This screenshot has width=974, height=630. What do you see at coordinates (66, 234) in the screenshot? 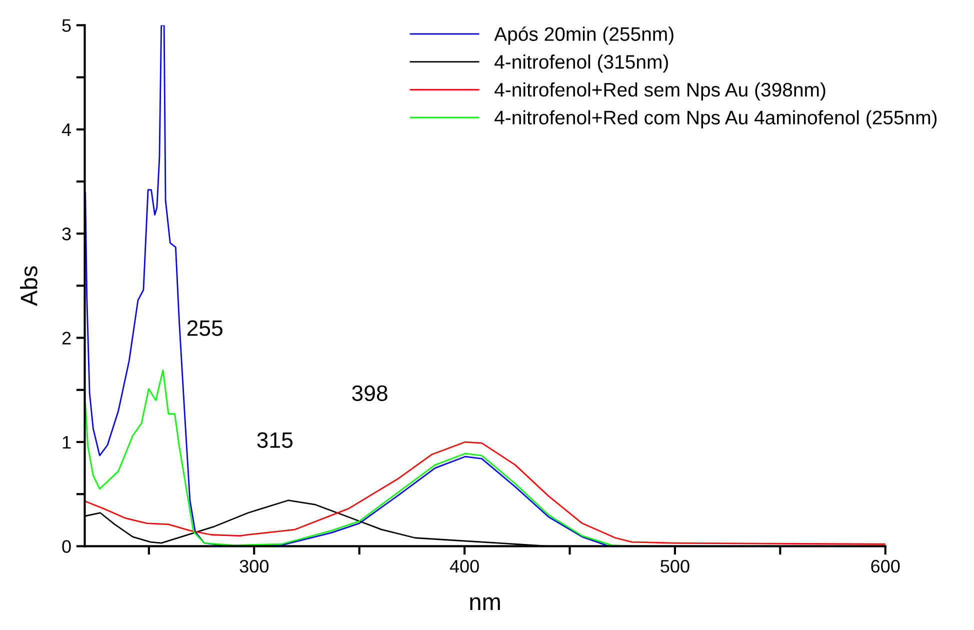
I see `y-tick-label: 3` at bounding box center [66, 234].